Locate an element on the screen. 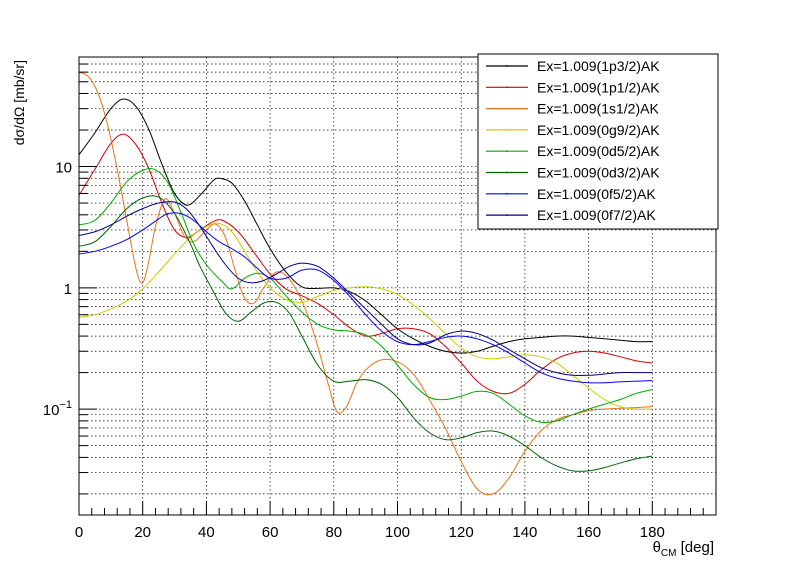 Image resolution: width=796 pixels, height=572 pixels. legend-label: Ex=1.009(0f7/2)AK is located at coordinates (596, 215).